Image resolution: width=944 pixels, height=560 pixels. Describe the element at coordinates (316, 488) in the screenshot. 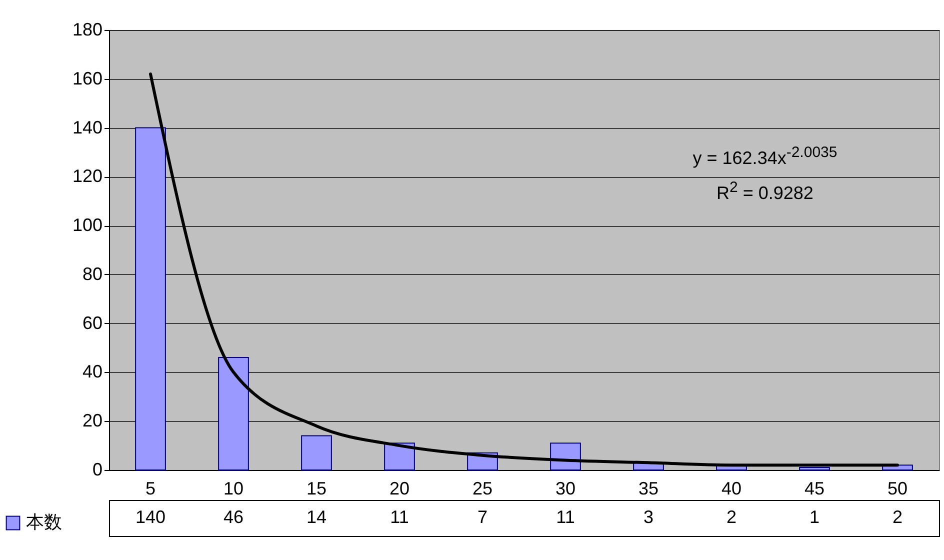

I see `x-tick-label: 15` at that location.